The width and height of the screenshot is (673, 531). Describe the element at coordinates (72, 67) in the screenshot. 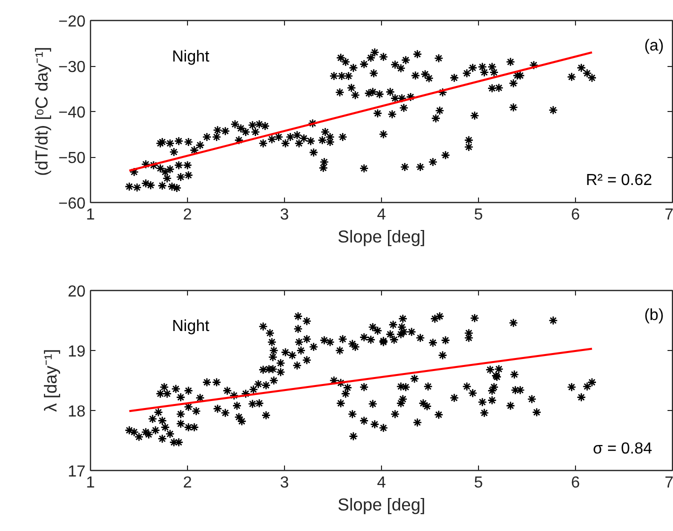

I see `y-tick-label: −30` at that location.